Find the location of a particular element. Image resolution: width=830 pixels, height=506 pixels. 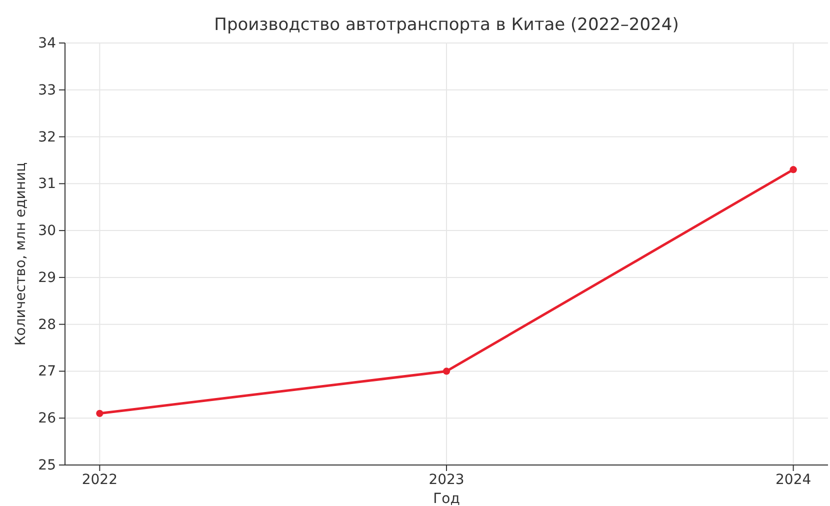

x-tick-label: 2024 is located at coordinates (794, 480).